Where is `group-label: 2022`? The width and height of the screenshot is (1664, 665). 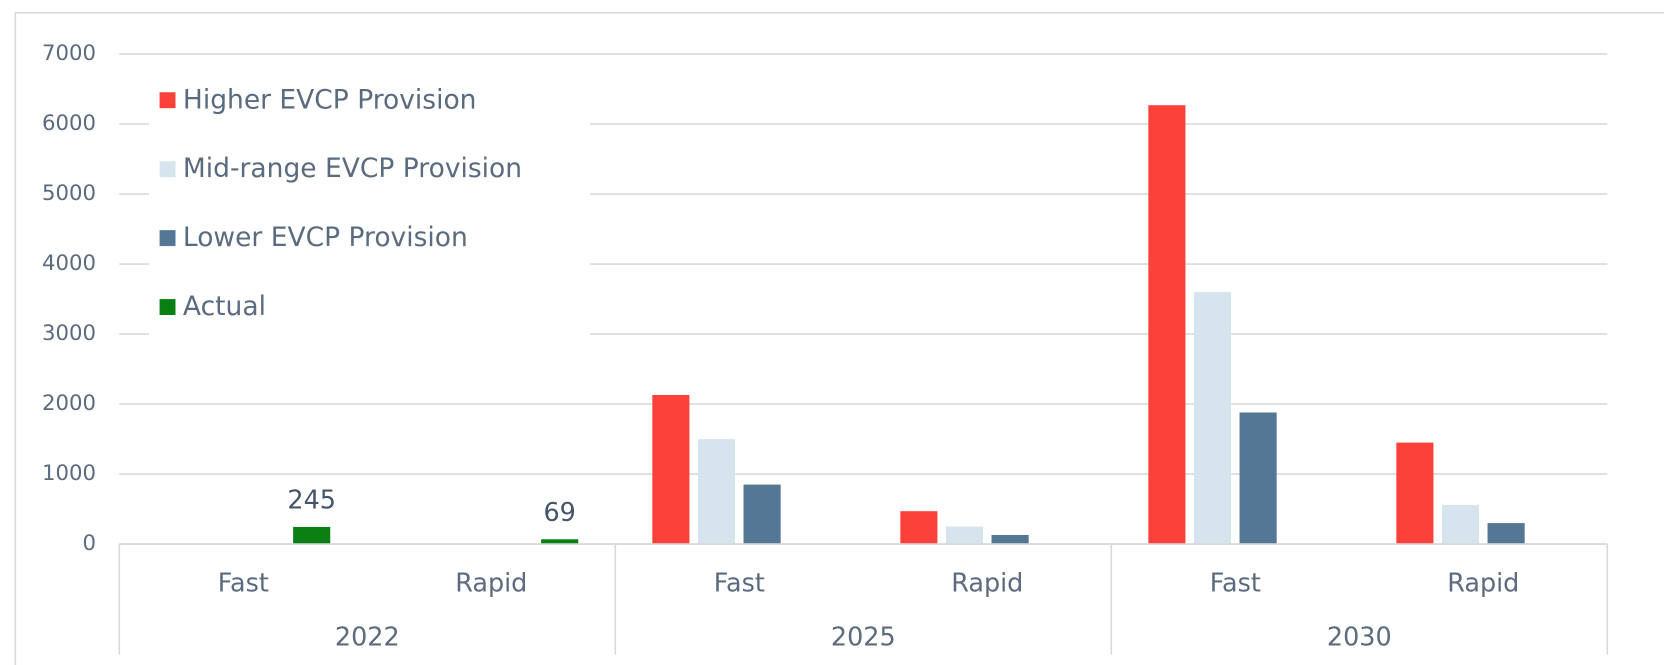
group-label: 2022 is located at coordinates (367, 637).